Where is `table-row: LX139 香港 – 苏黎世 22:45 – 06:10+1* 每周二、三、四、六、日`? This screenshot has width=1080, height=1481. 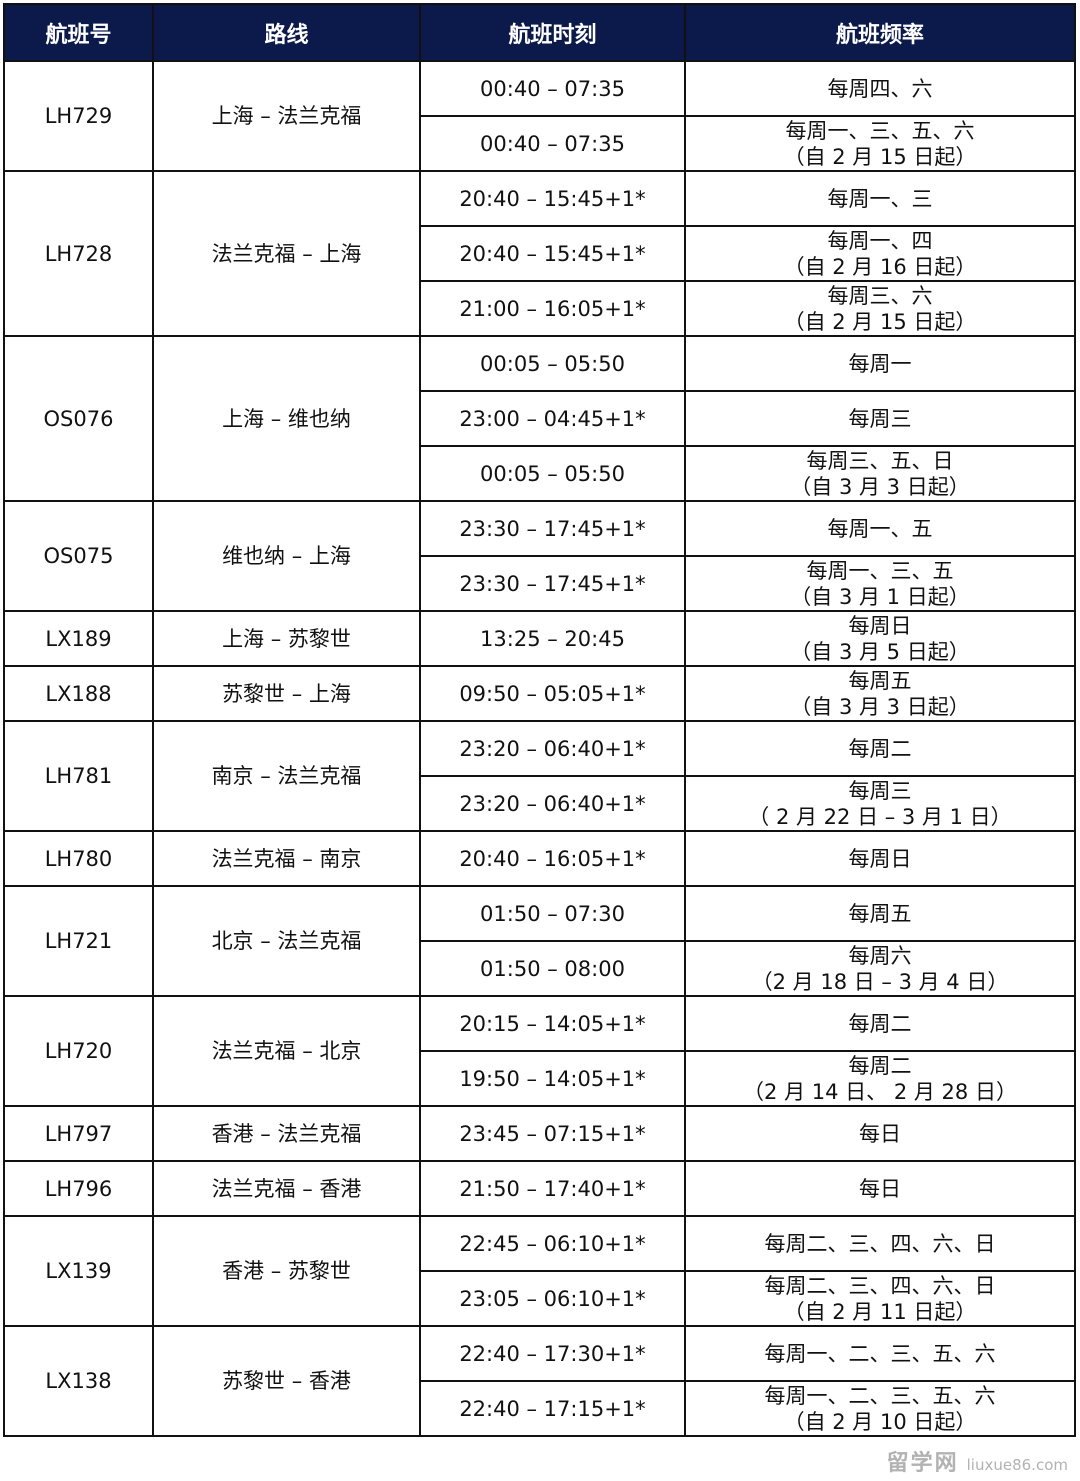 table-row: LX139 香港 – 苏黎世 22:45 – 06:10+1* 每周二、三、四、六、日 is located at coordinates (539, 1271).